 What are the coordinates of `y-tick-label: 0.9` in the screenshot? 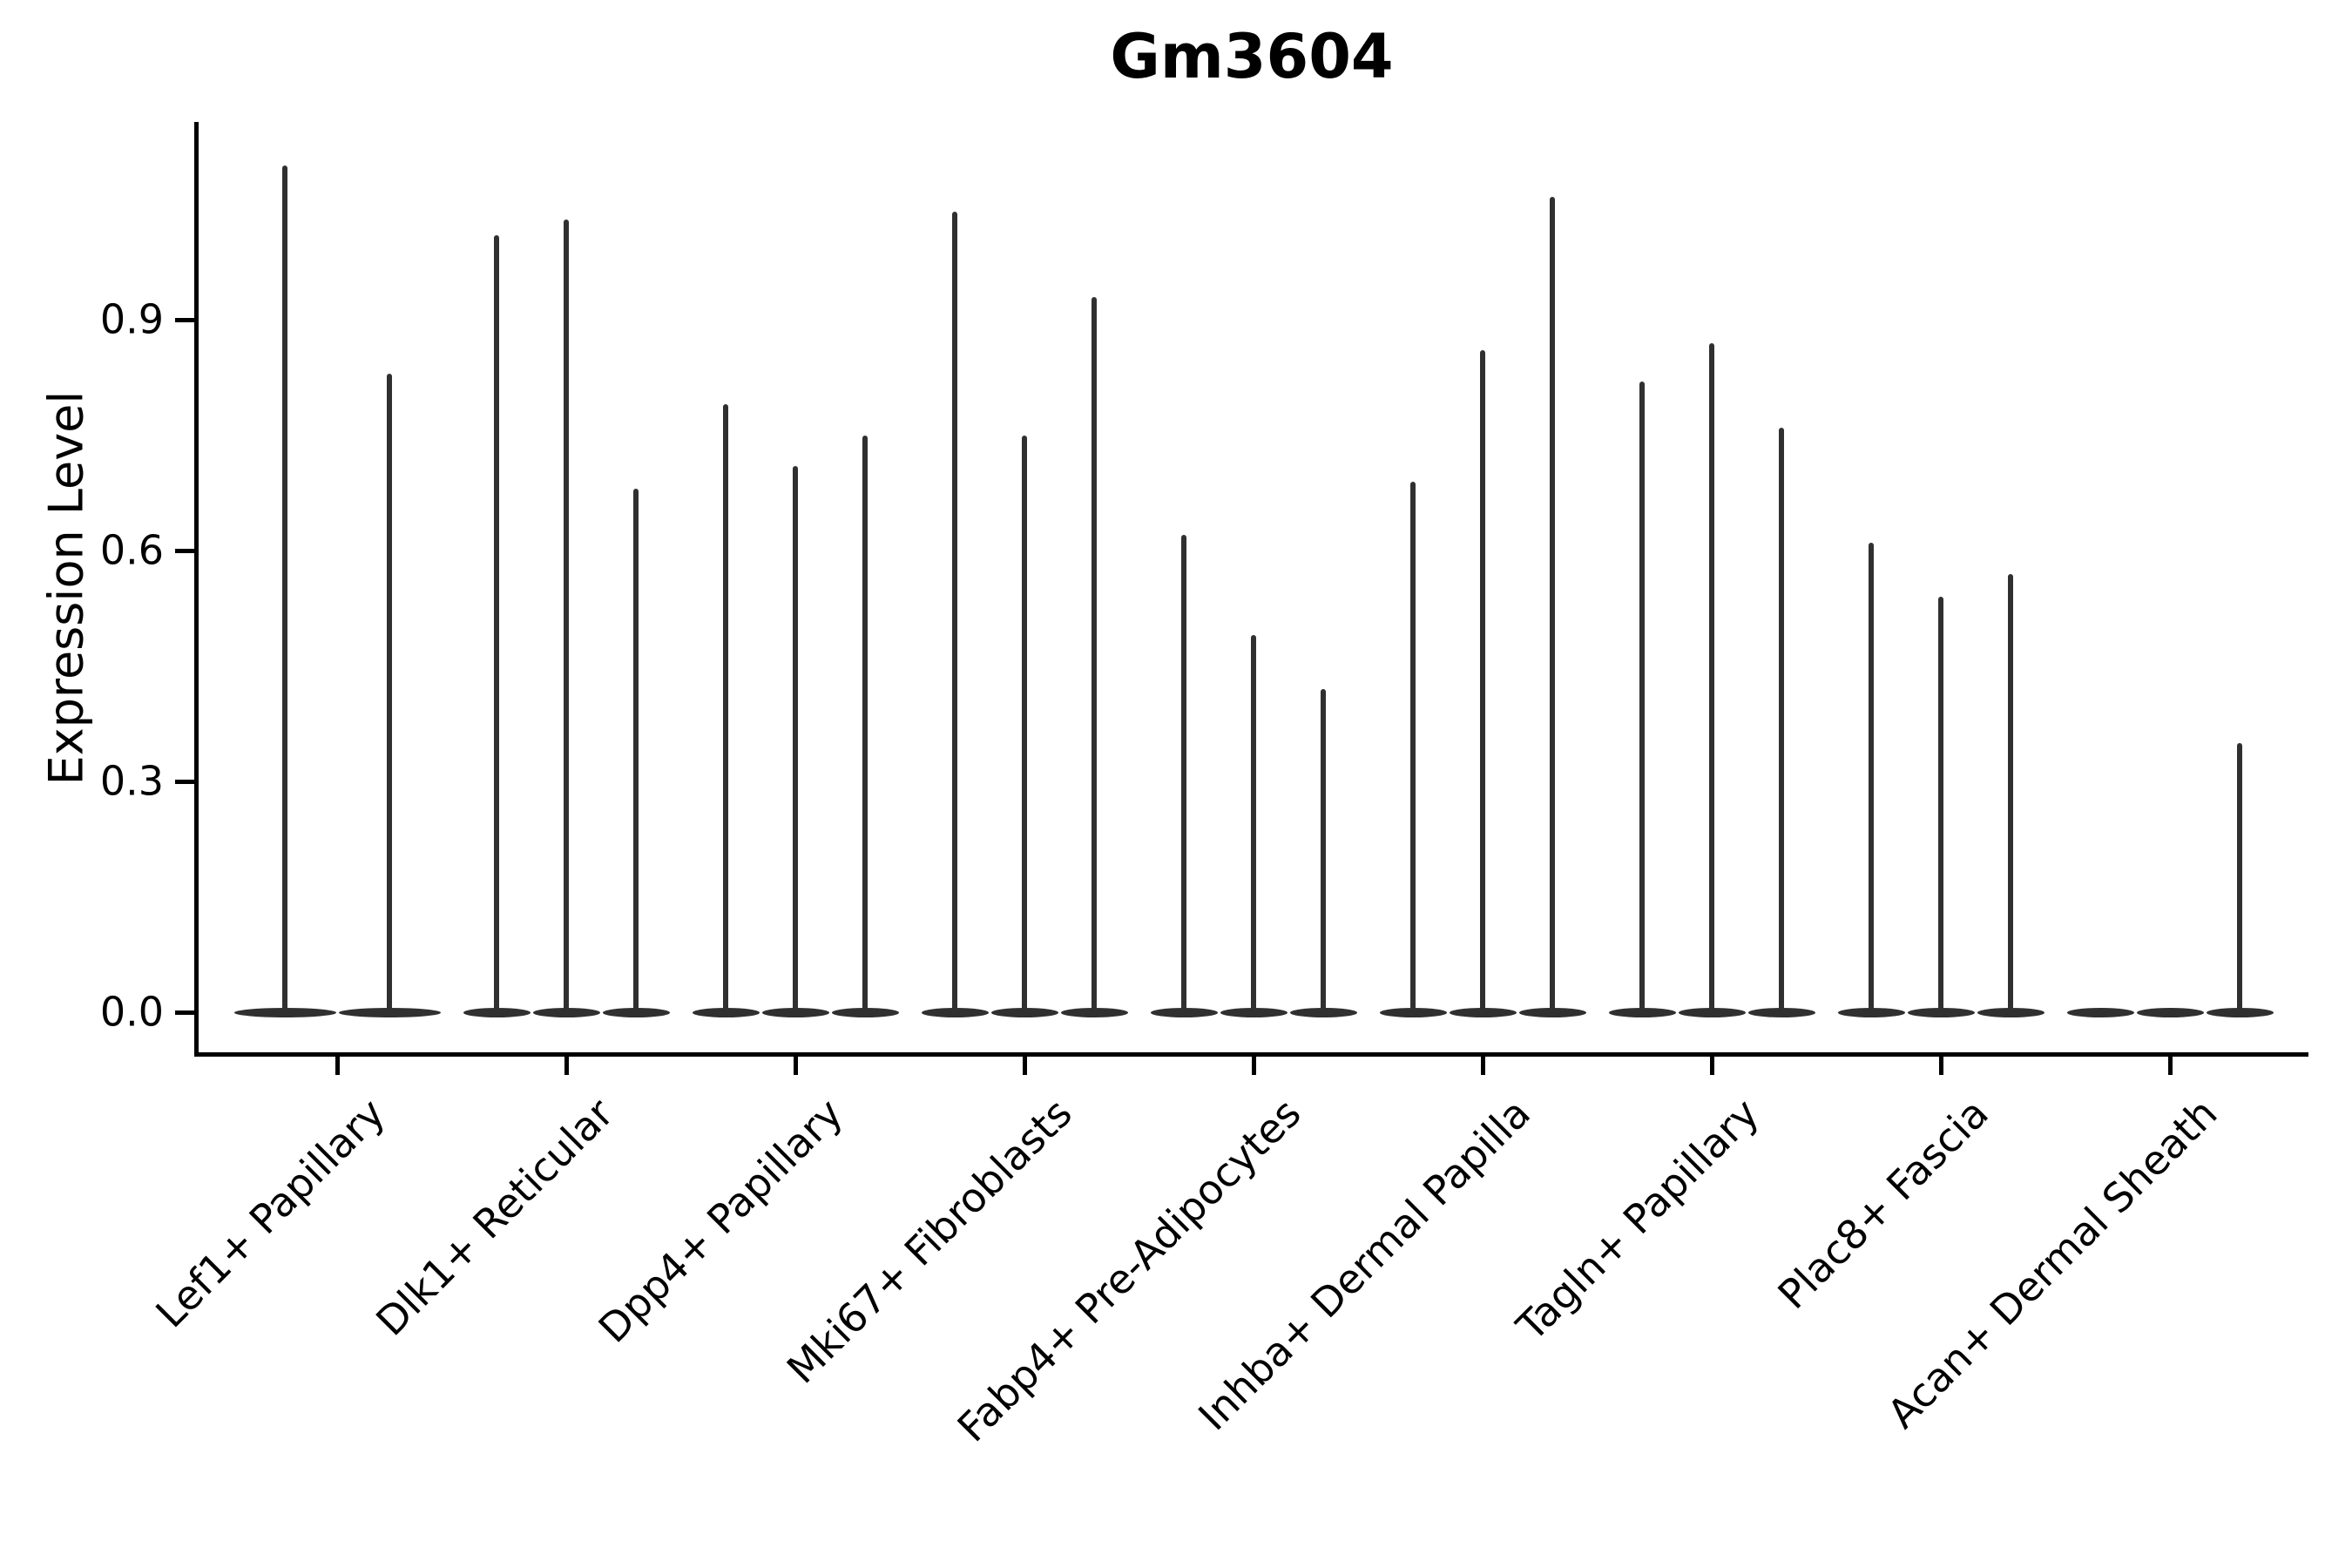 It's located at (131, 319).